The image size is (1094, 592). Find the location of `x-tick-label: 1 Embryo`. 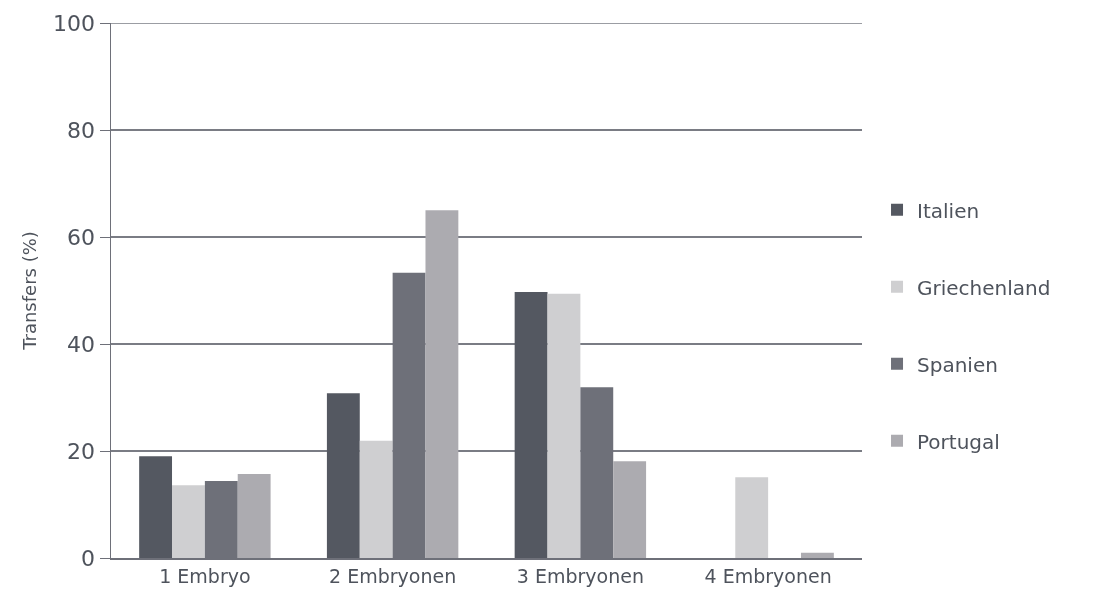

x-tick-label: 1 Embryo is located at coordinates (205, 575).